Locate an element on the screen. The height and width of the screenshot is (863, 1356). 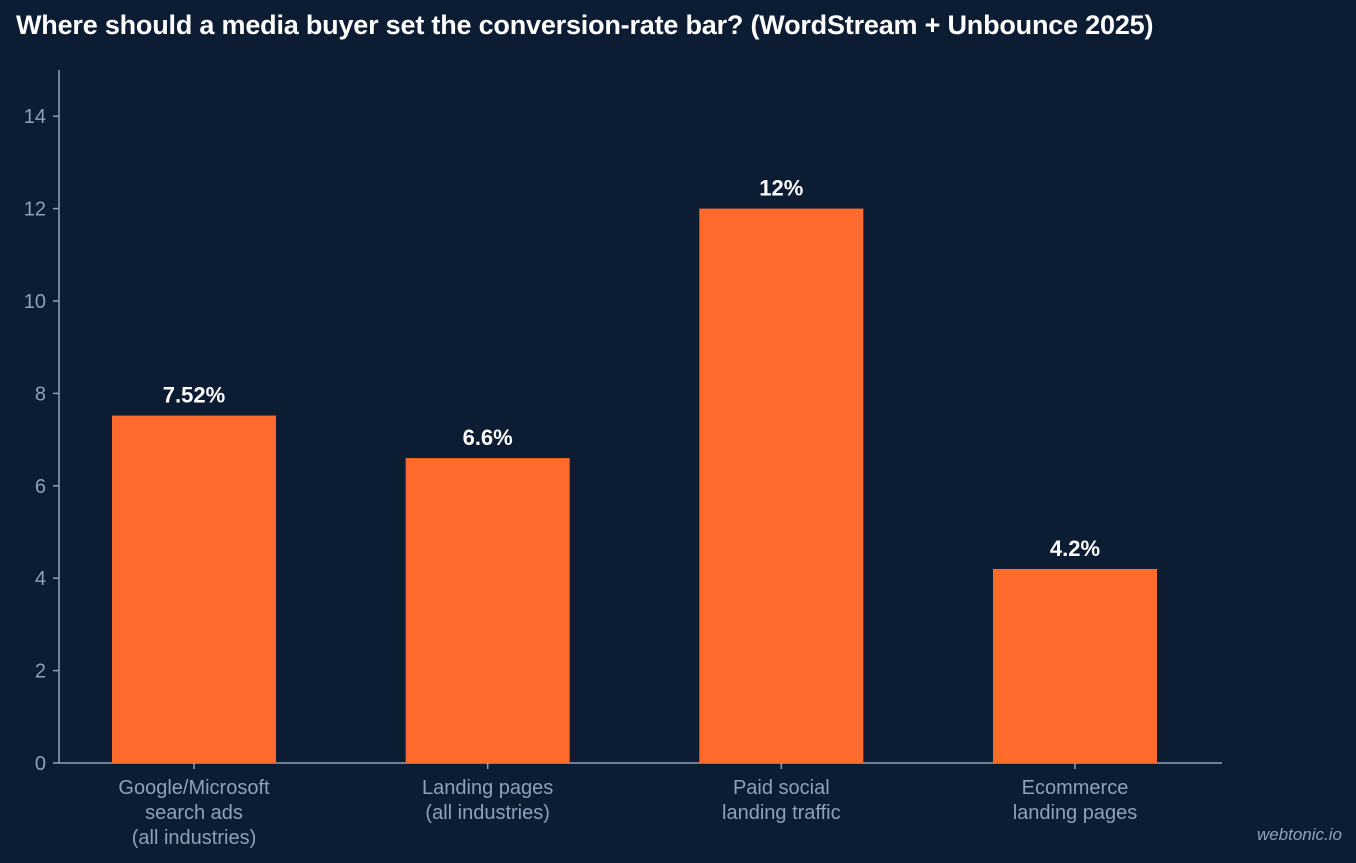
bar-value-label: 12% is located at coordinates (781, 188).